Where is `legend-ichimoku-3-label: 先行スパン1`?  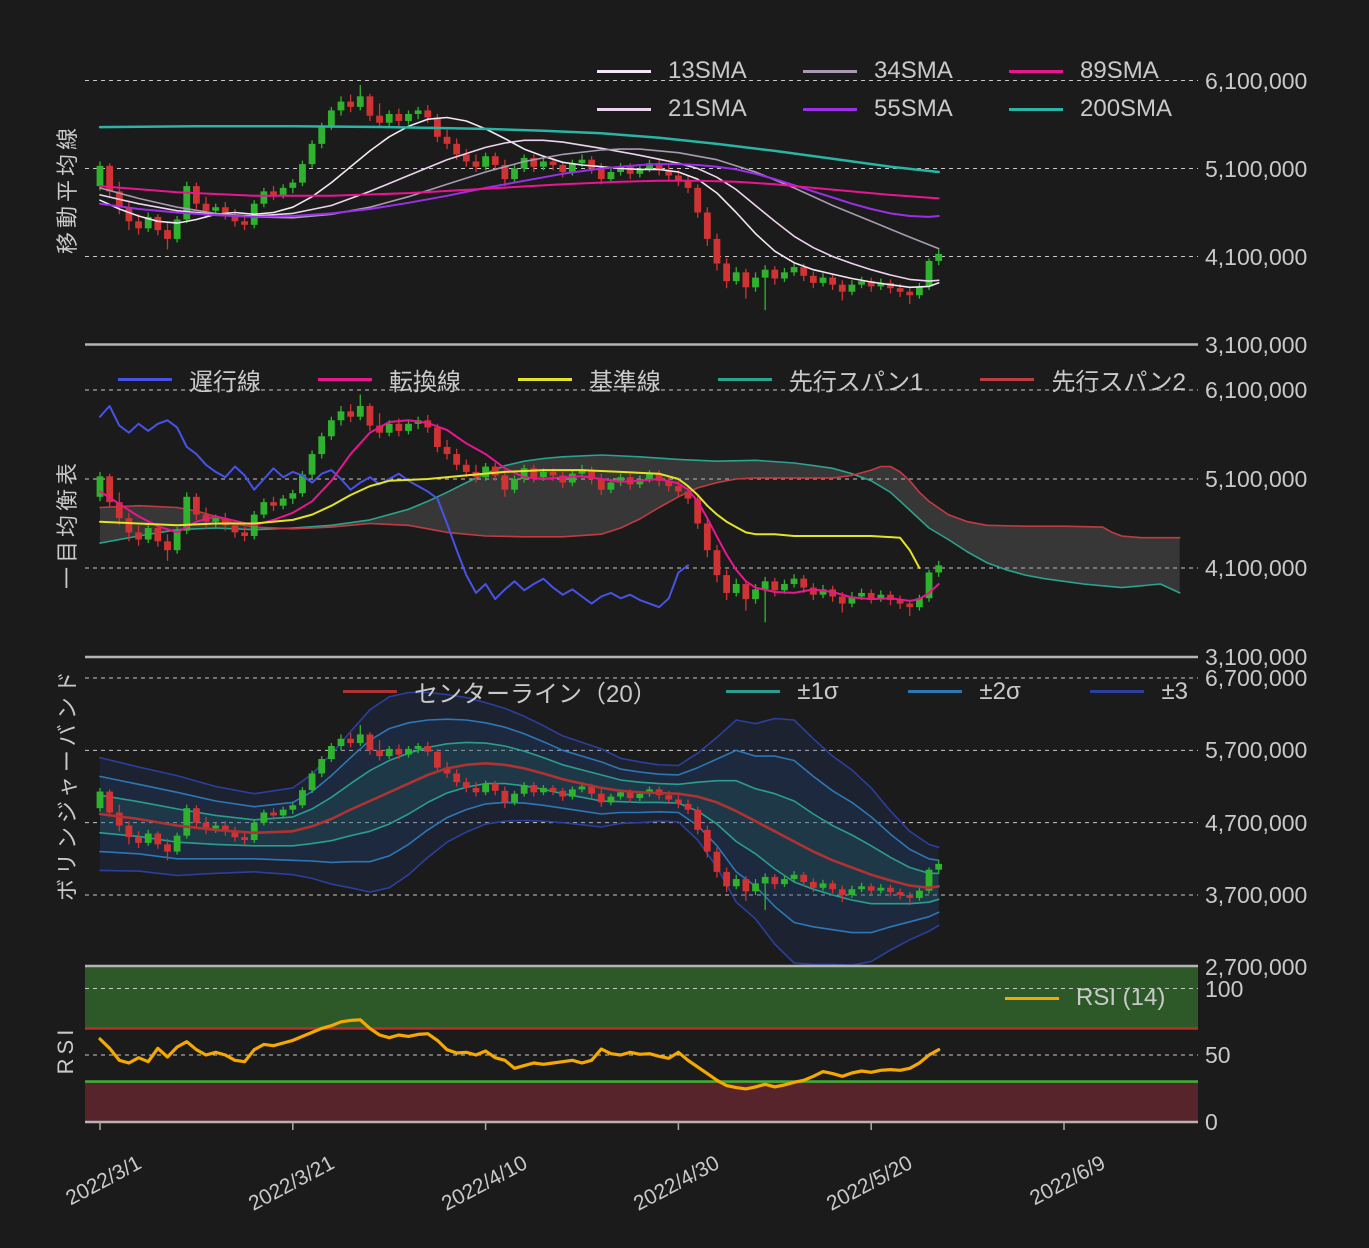
legend-ichimoku-3-label: 先行スパン1 is located at coordinates (856, 382).